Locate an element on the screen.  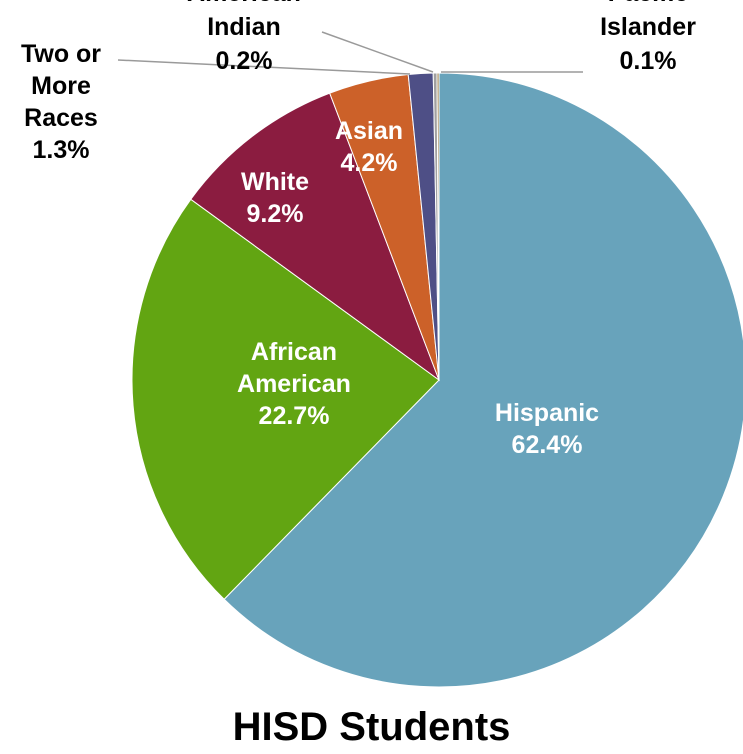
slice-label-african-american: African American 22.7% is located at coordinates (294, 384).